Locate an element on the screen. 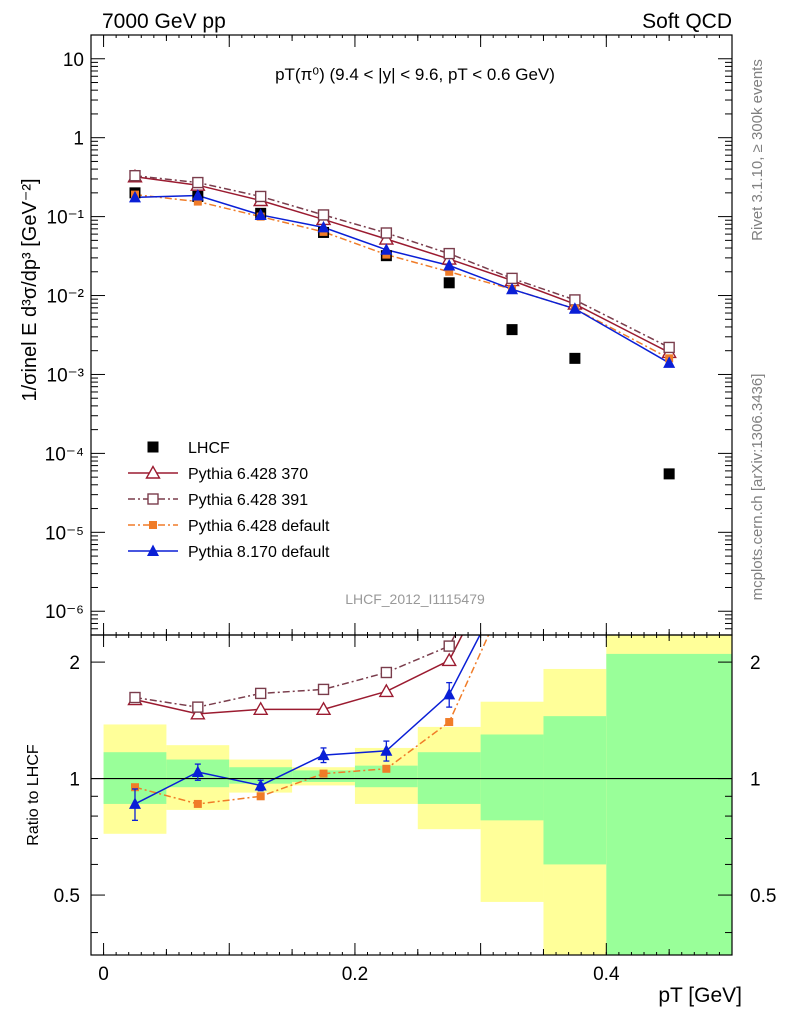 The width and height of the screenshot is (786, 1029). legend-entry: LHCF is located at coordinates (209, 448).